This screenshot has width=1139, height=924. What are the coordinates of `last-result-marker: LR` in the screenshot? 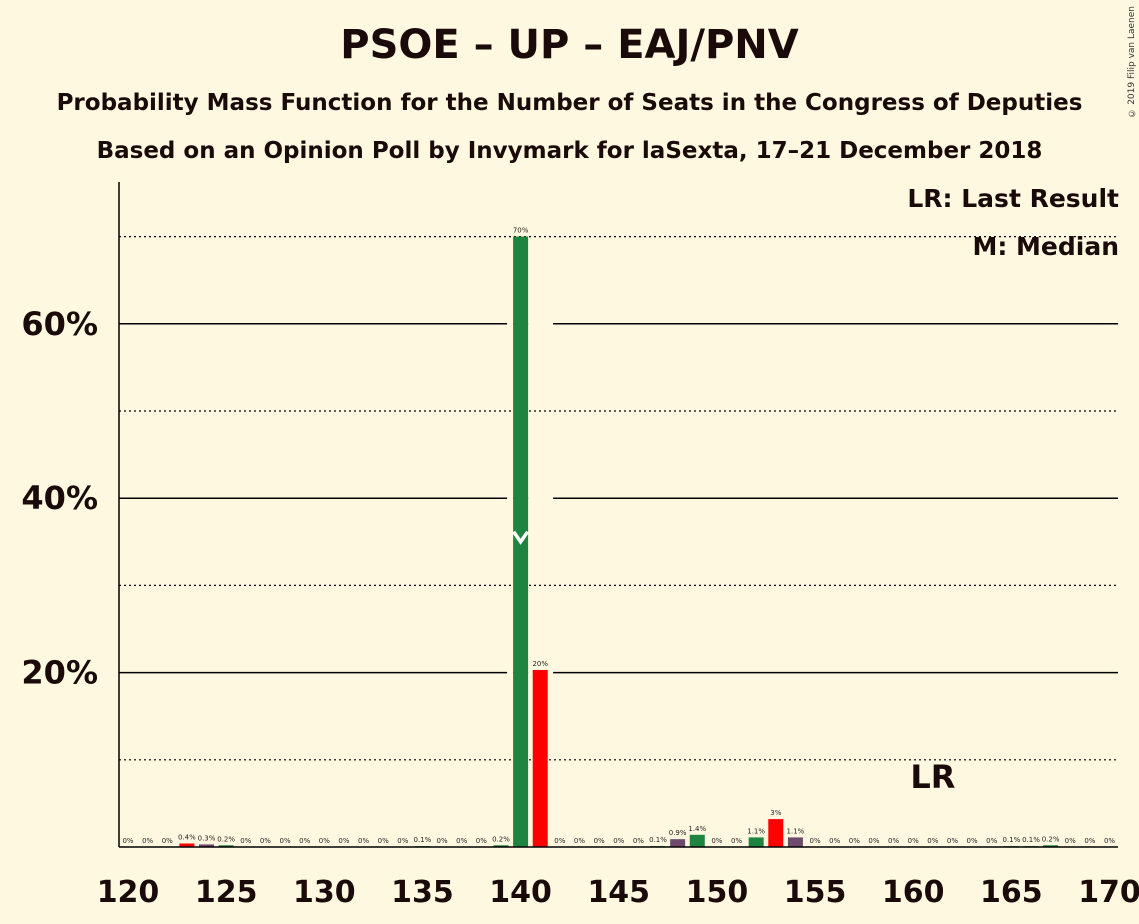 It's located at (932, 777).